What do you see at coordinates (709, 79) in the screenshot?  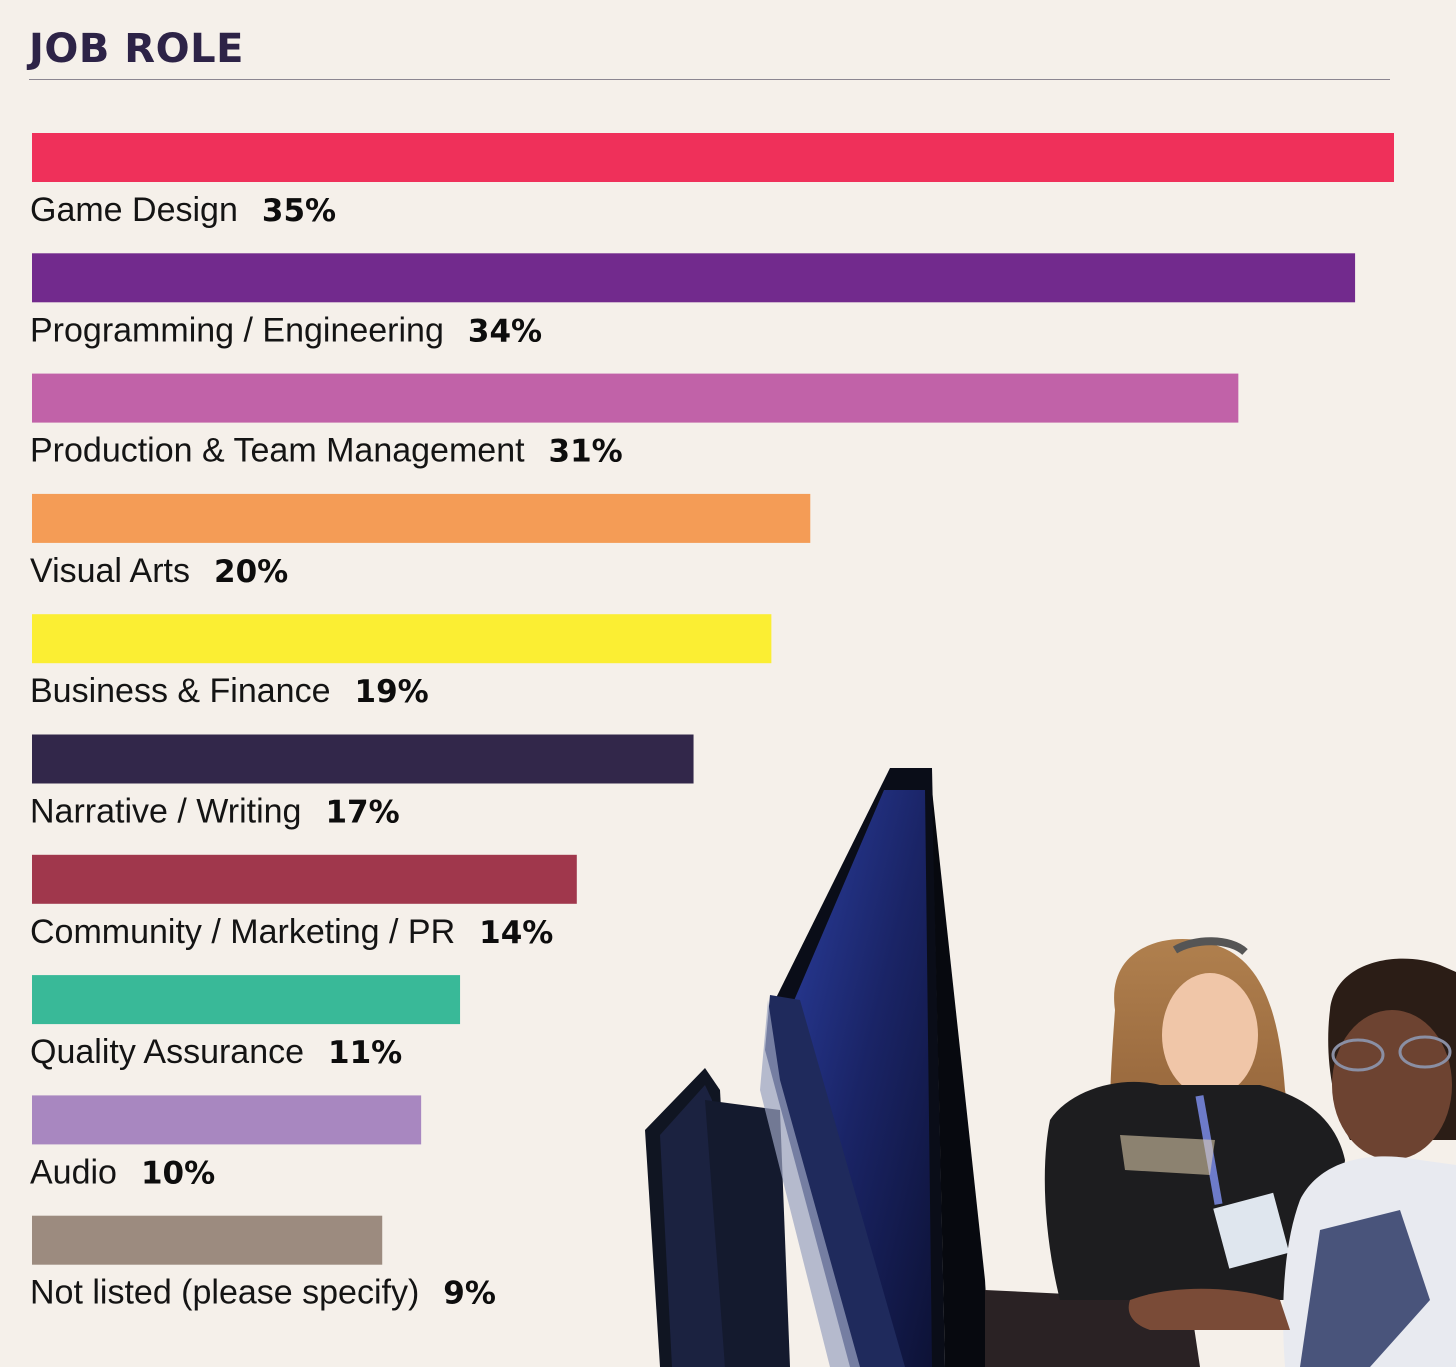 I see `title-divider` at bounding box center [709, 79].